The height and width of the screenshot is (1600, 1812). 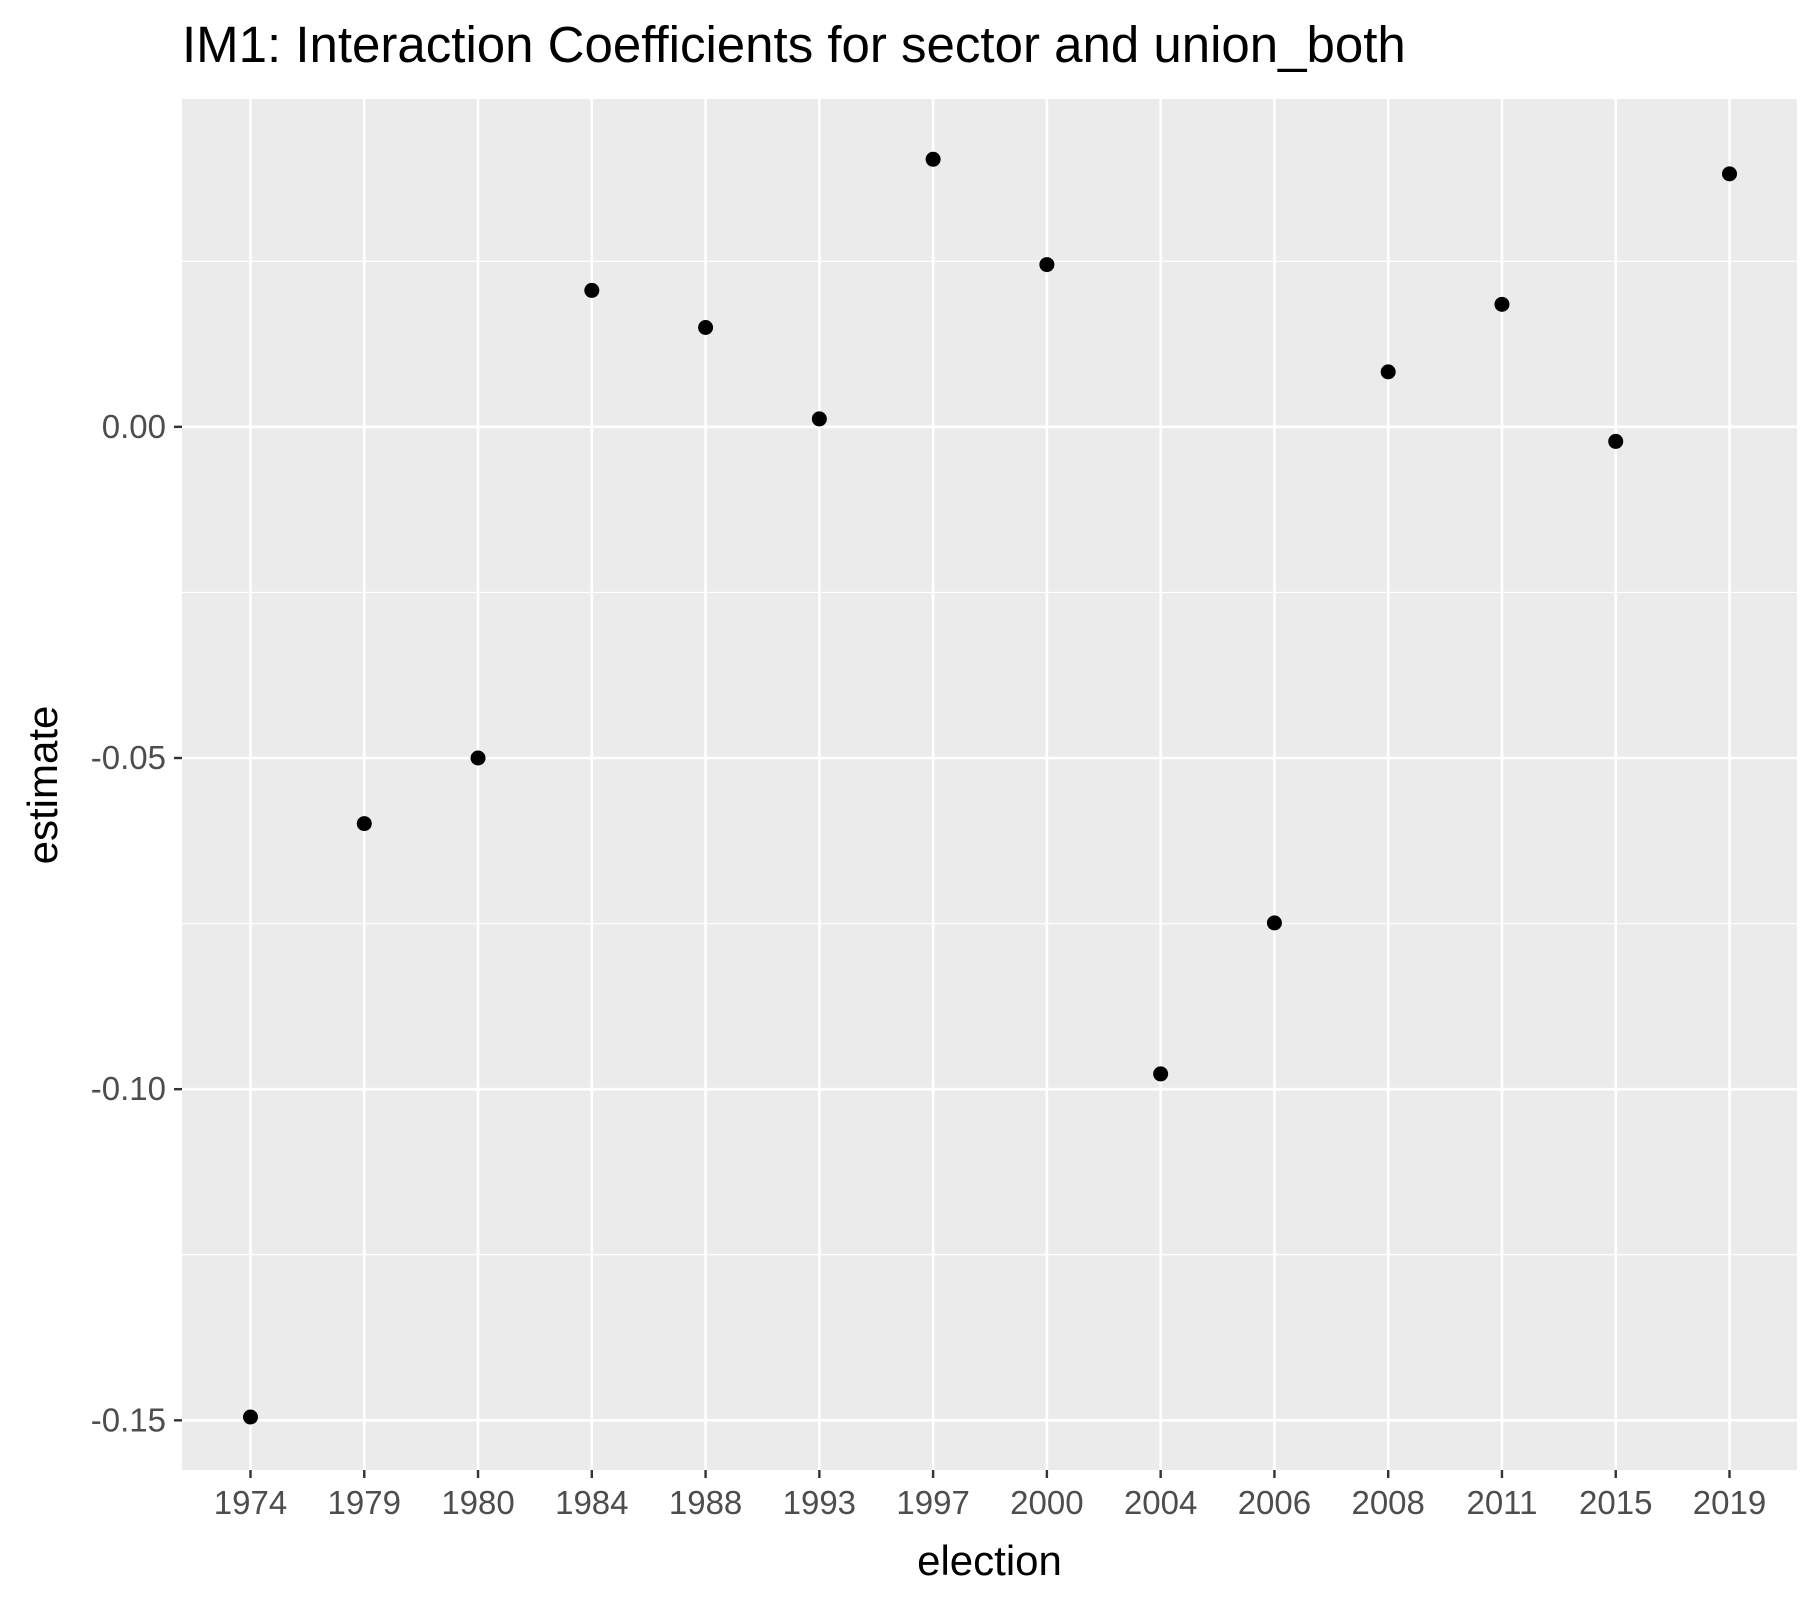 What do you see at coordinates (705, 1502) in the screenshot?
I see `x-tick-label: 1988` at bounding box center [705, 1502].